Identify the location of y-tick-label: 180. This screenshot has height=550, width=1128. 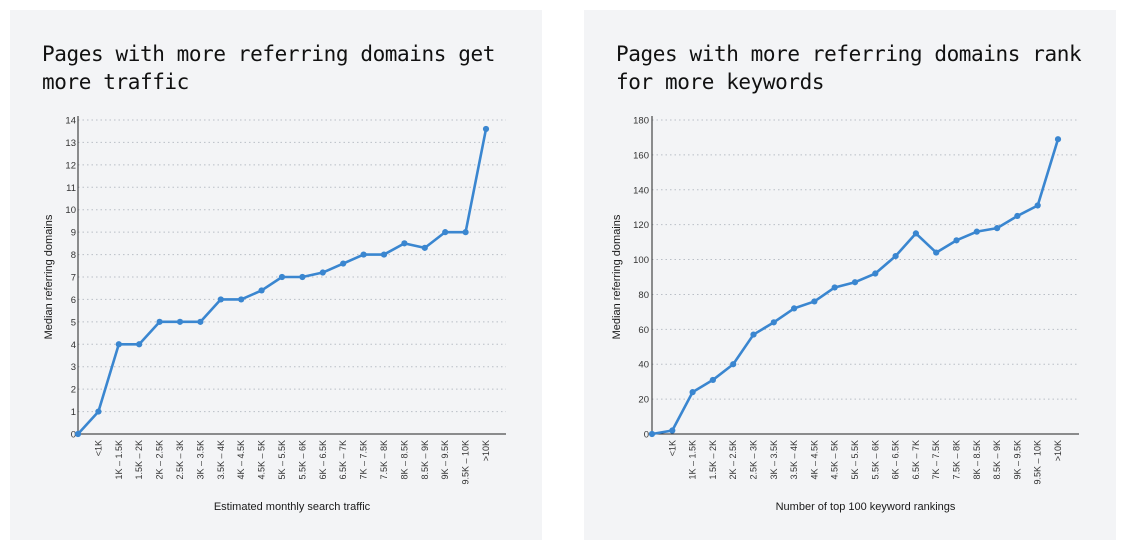
(641, 121).